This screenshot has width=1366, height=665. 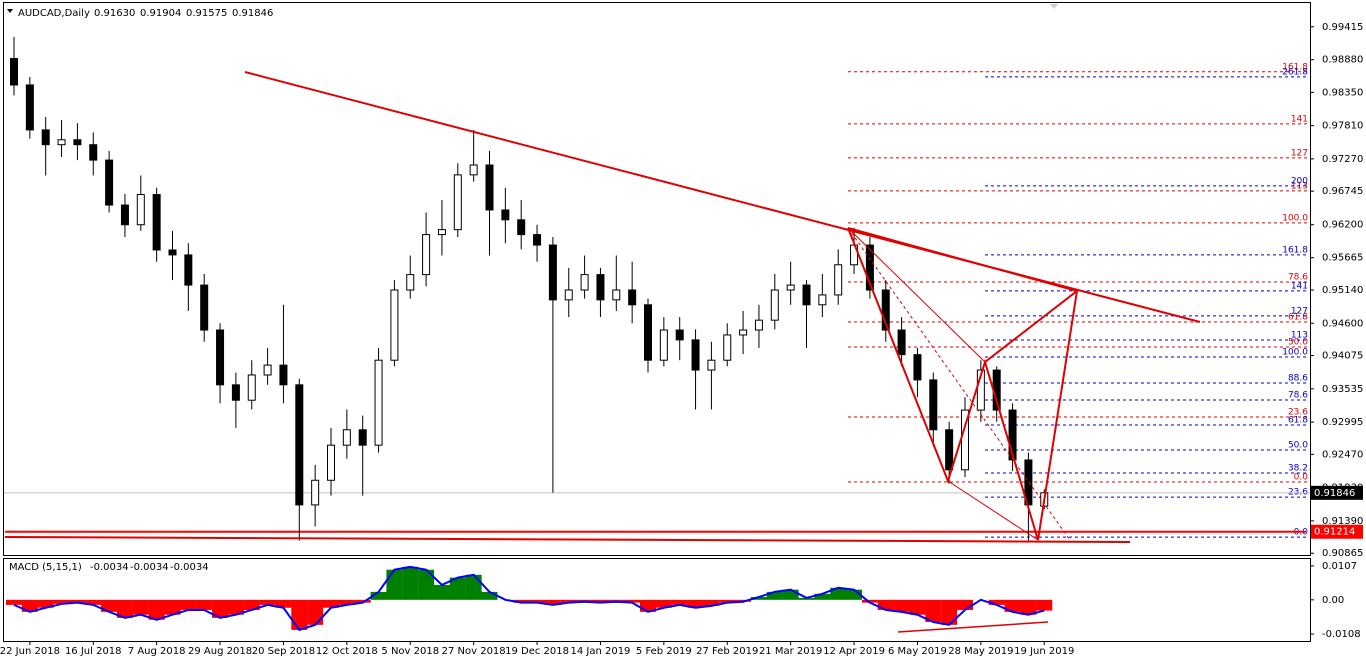 I want to click on fib-label: 261.8, so click(x=1295, y=72).